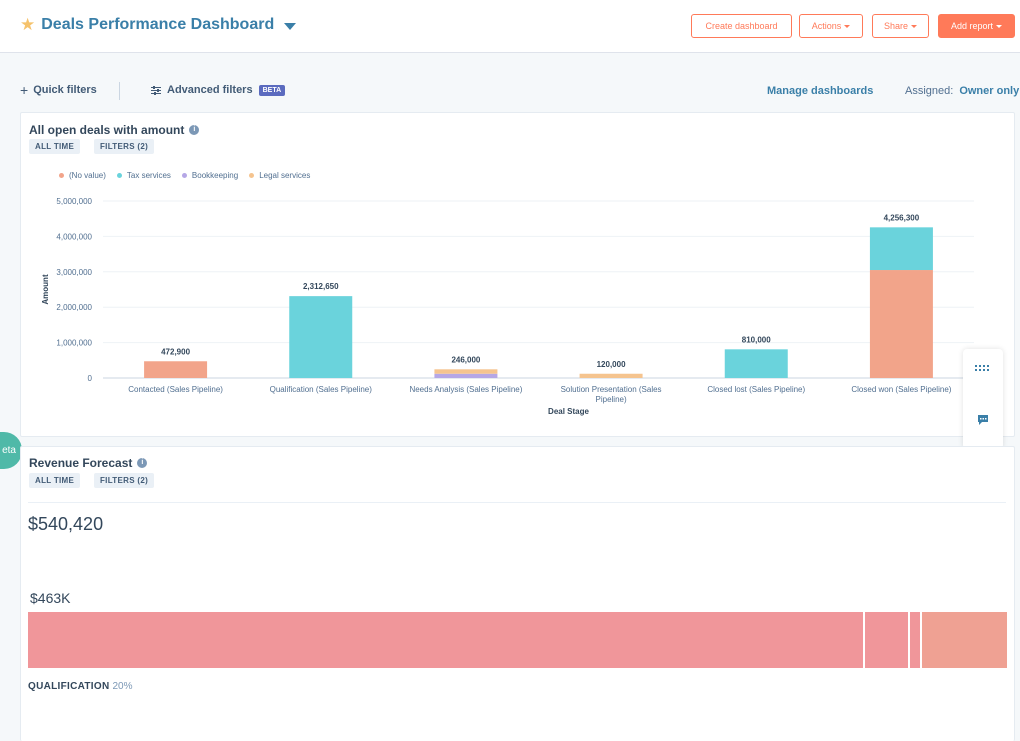  Describe the element at coordinates (65, 90) in the screenshot. I see `quick-filters-label: Quick filters` at that location.